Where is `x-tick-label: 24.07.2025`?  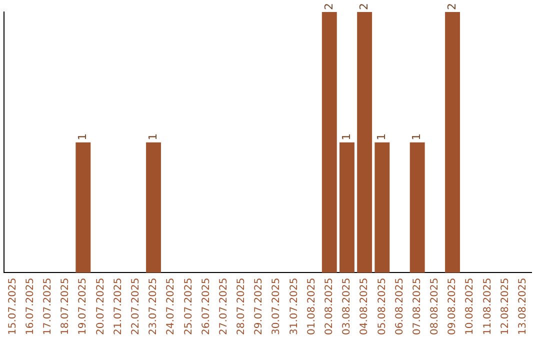
x-tick-label: 24.07.2025 is located at coordinates (171, 307).